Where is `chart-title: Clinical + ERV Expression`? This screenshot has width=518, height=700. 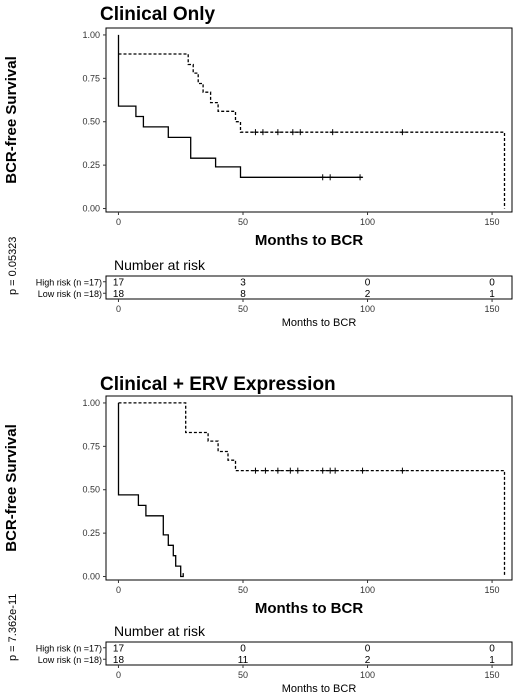
chart-title: Clinical + ERV Expression is located at coordinates (218, 384).